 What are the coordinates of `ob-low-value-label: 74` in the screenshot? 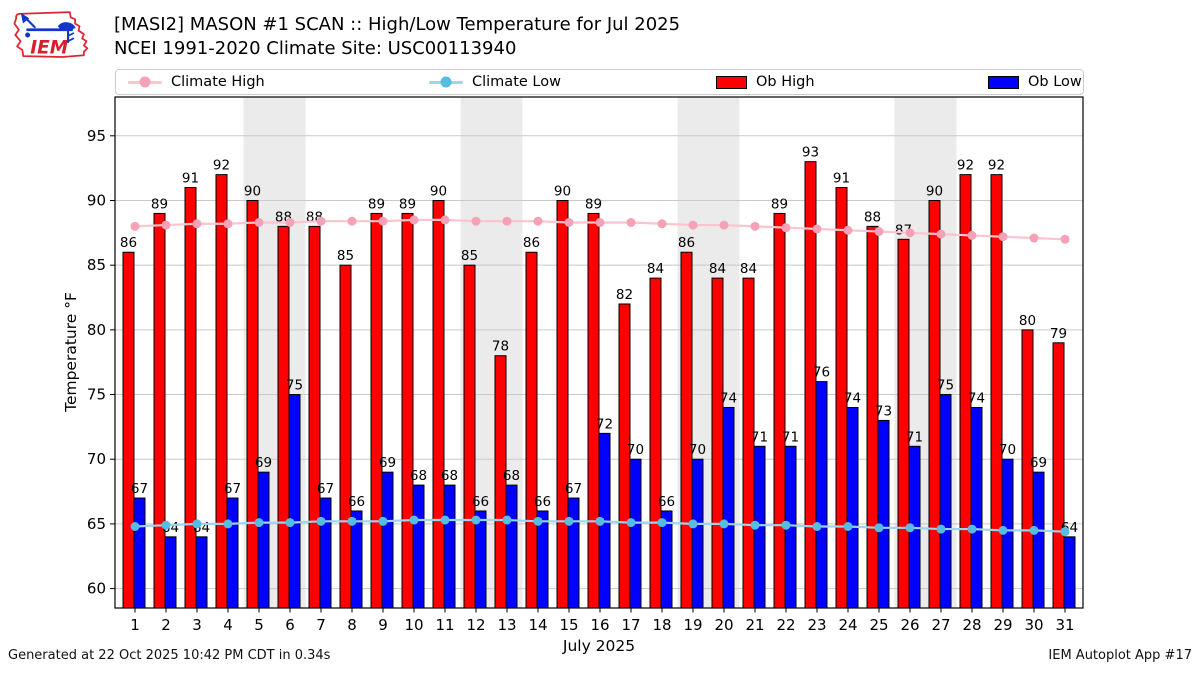 It's located at (728, 398).